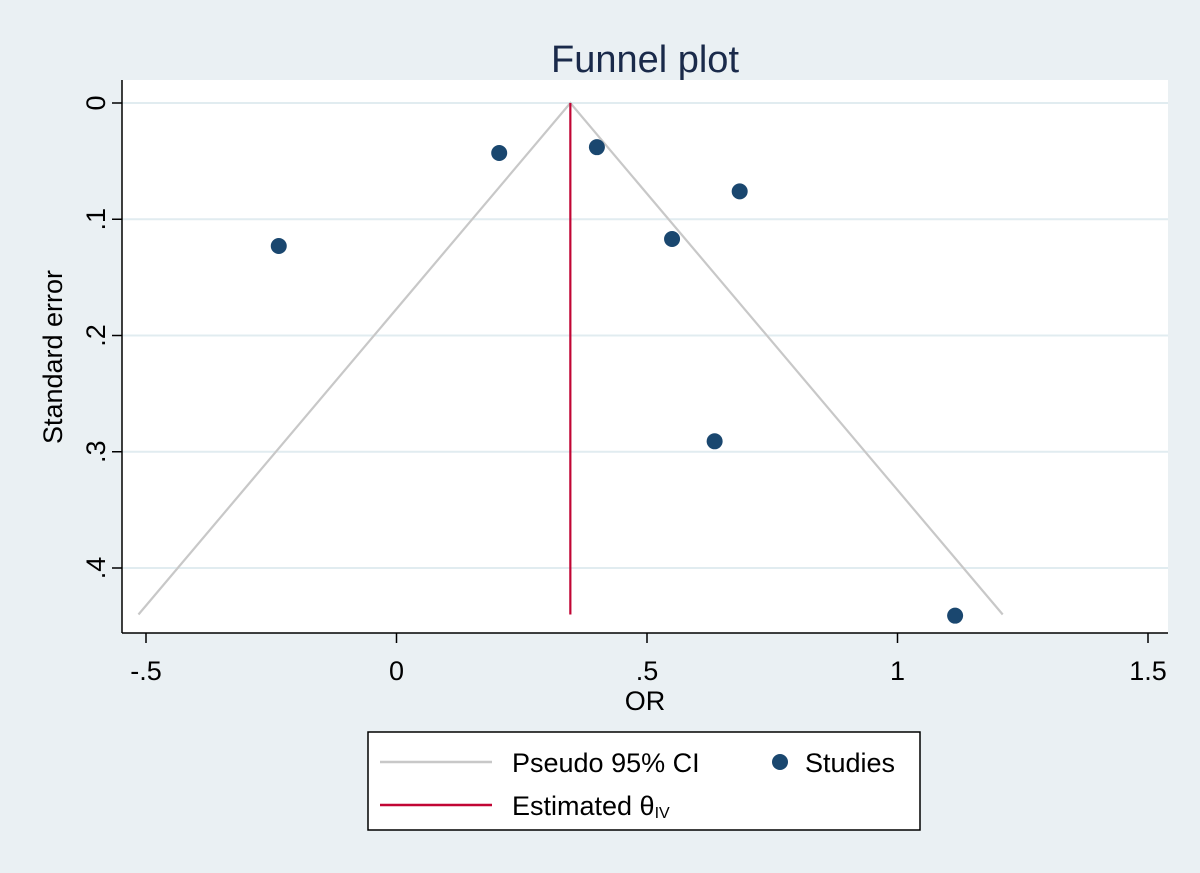 The width and height of the screenshot is (1200, 873). What do you see at coordinates (606, 763) in the screenshot?
I see `legend-ci-label: Pseudo 95% CI` at bounding box center [606, 763].